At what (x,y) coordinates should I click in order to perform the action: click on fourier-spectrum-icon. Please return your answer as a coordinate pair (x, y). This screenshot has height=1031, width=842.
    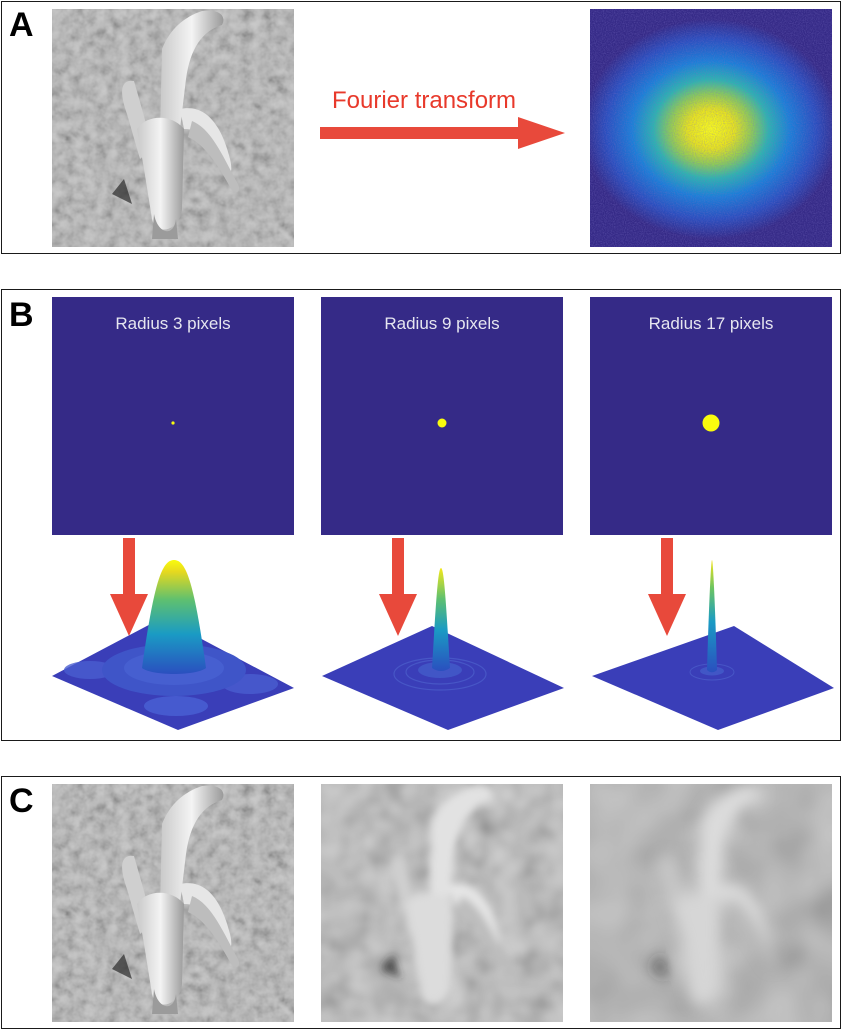
    Looking at the image, I should click on (711, 128).